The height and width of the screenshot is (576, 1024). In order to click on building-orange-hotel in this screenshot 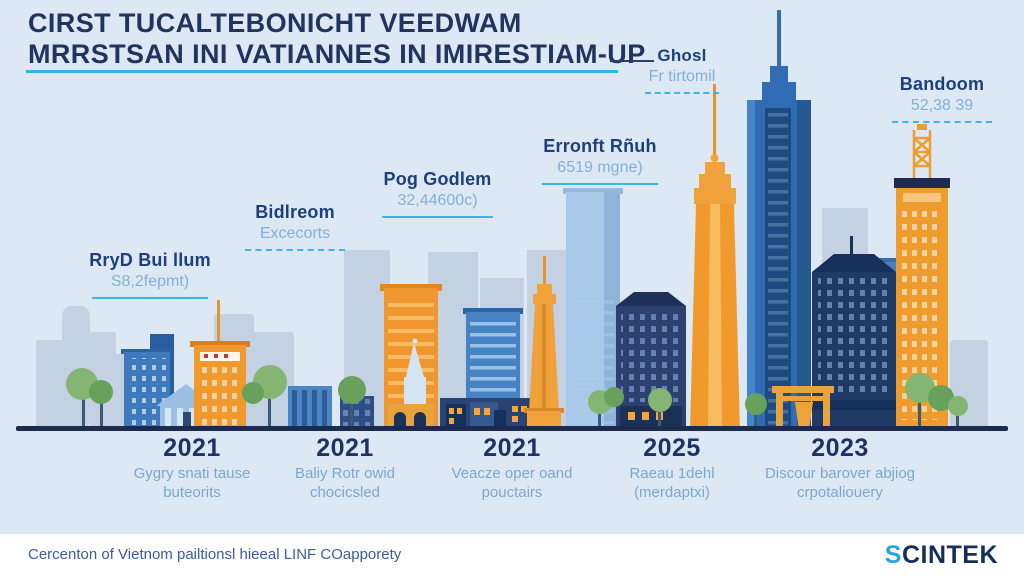, I will do `click(220, 365)`.